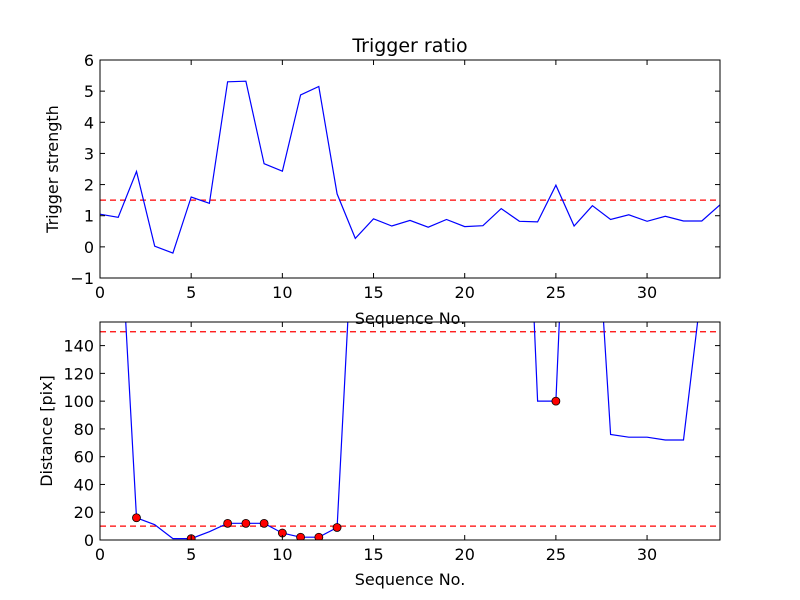 The image size is (800, 600). I want to click on y-tick-label: 20, so click(84, 512).